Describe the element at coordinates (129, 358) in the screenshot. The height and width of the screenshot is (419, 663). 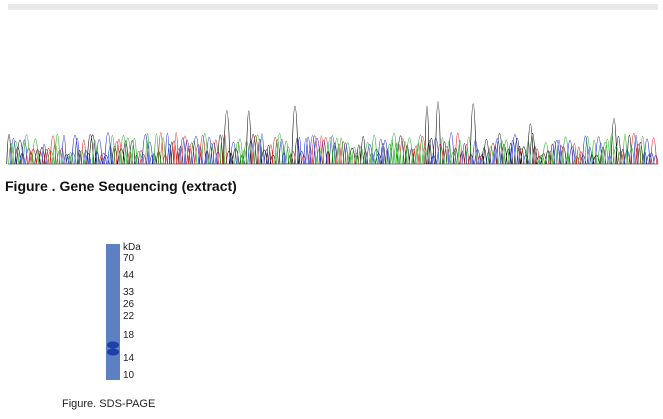
I see `marker-label: 14` at that location.